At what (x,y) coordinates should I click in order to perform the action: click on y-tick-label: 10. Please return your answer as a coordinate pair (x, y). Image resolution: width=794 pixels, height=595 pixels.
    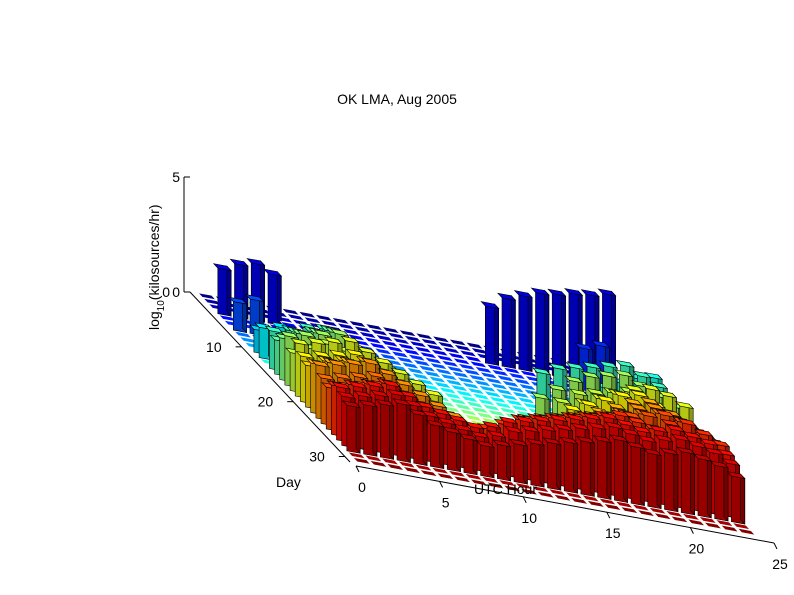
    Looking at the image, I should click on (214, 347).